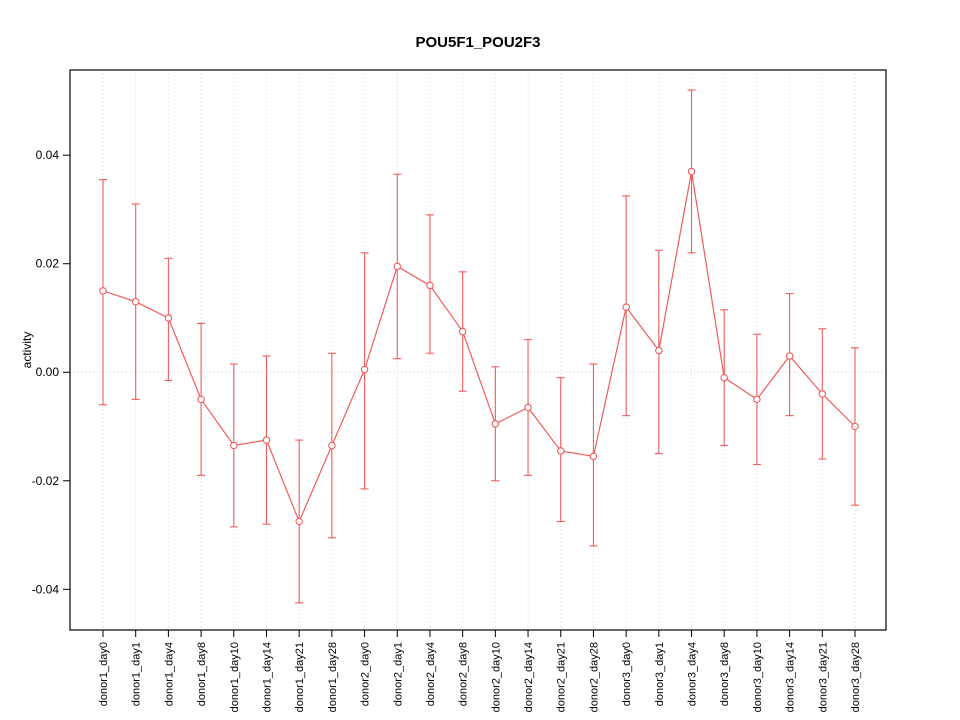  What do you see at coordinates (478, 42) in the screenshot?
I see `chart-title: POU5F1_POU2F3` at bounding box center [478, 42].